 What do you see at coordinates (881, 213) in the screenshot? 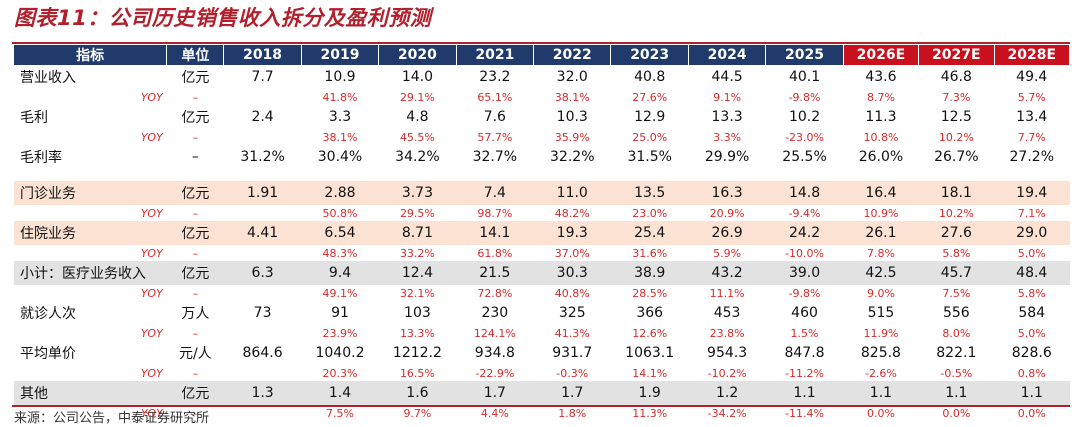
I see `table-cell: 10.9%` at bounding box center [881, 213].